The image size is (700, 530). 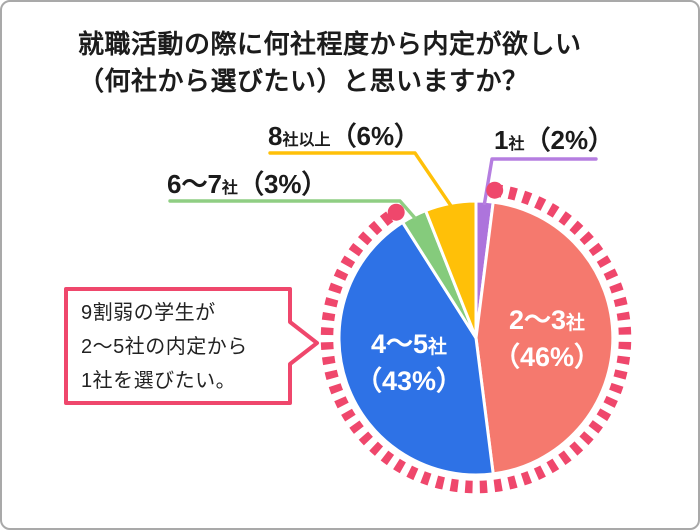 I want to click on inner-label-2-3-pct: （46%）, so click(x=547, y=357).